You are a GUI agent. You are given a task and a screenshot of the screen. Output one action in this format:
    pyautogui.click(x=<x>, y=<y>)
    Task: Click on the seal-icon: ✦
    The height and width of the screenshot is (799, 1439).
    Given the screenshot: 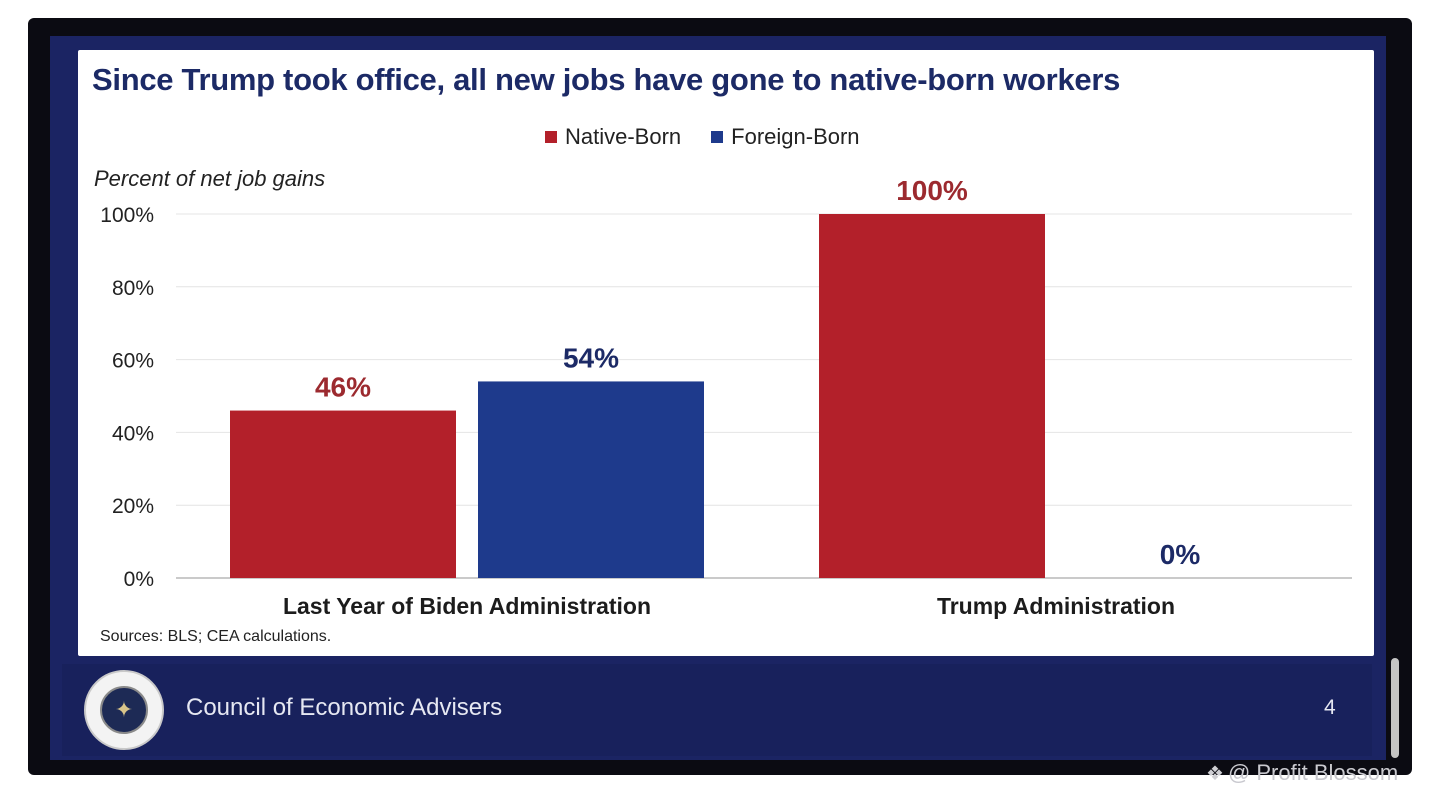 What is the action you would take?
    pyautogui.click(x=124, y=710)
    